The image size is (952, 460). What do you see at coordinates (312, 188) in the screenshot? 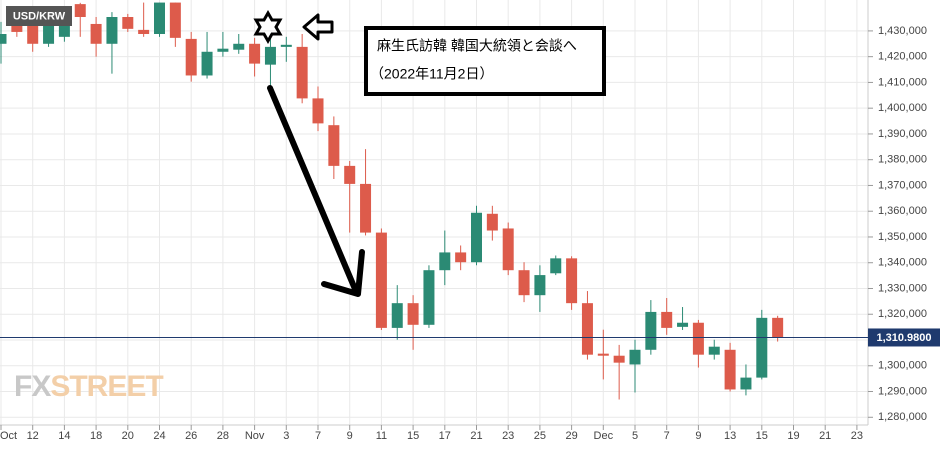
I see `trend-arrow` at bounding box center [312, 188].